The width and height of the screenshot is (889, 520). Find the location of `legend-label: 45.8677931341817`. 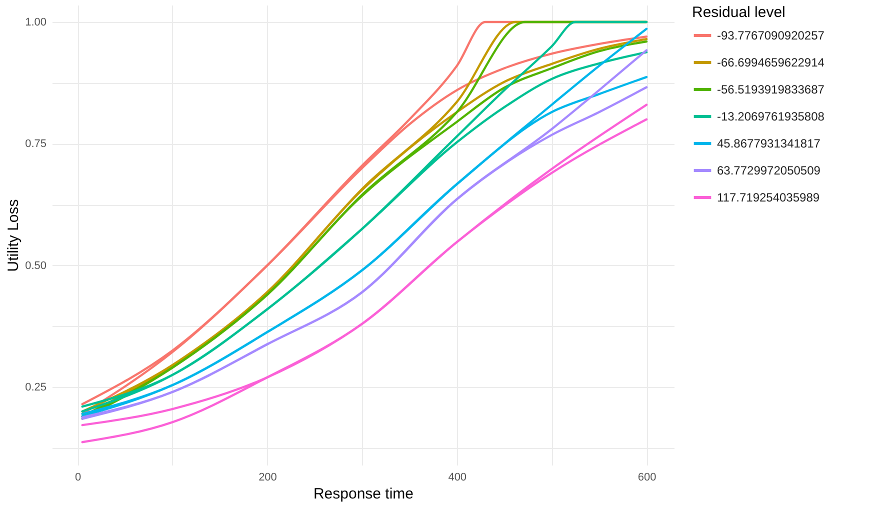

legend-label: 45.8677931341817 is located at coordinates (769, 143).